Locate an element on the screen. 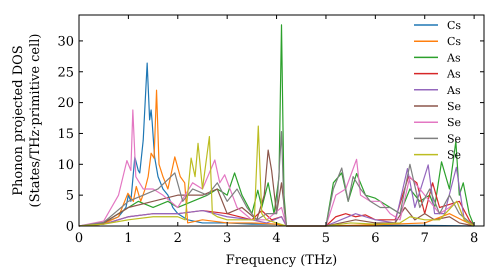  x-tick-label: 2 is located at coordinates (178, 238).